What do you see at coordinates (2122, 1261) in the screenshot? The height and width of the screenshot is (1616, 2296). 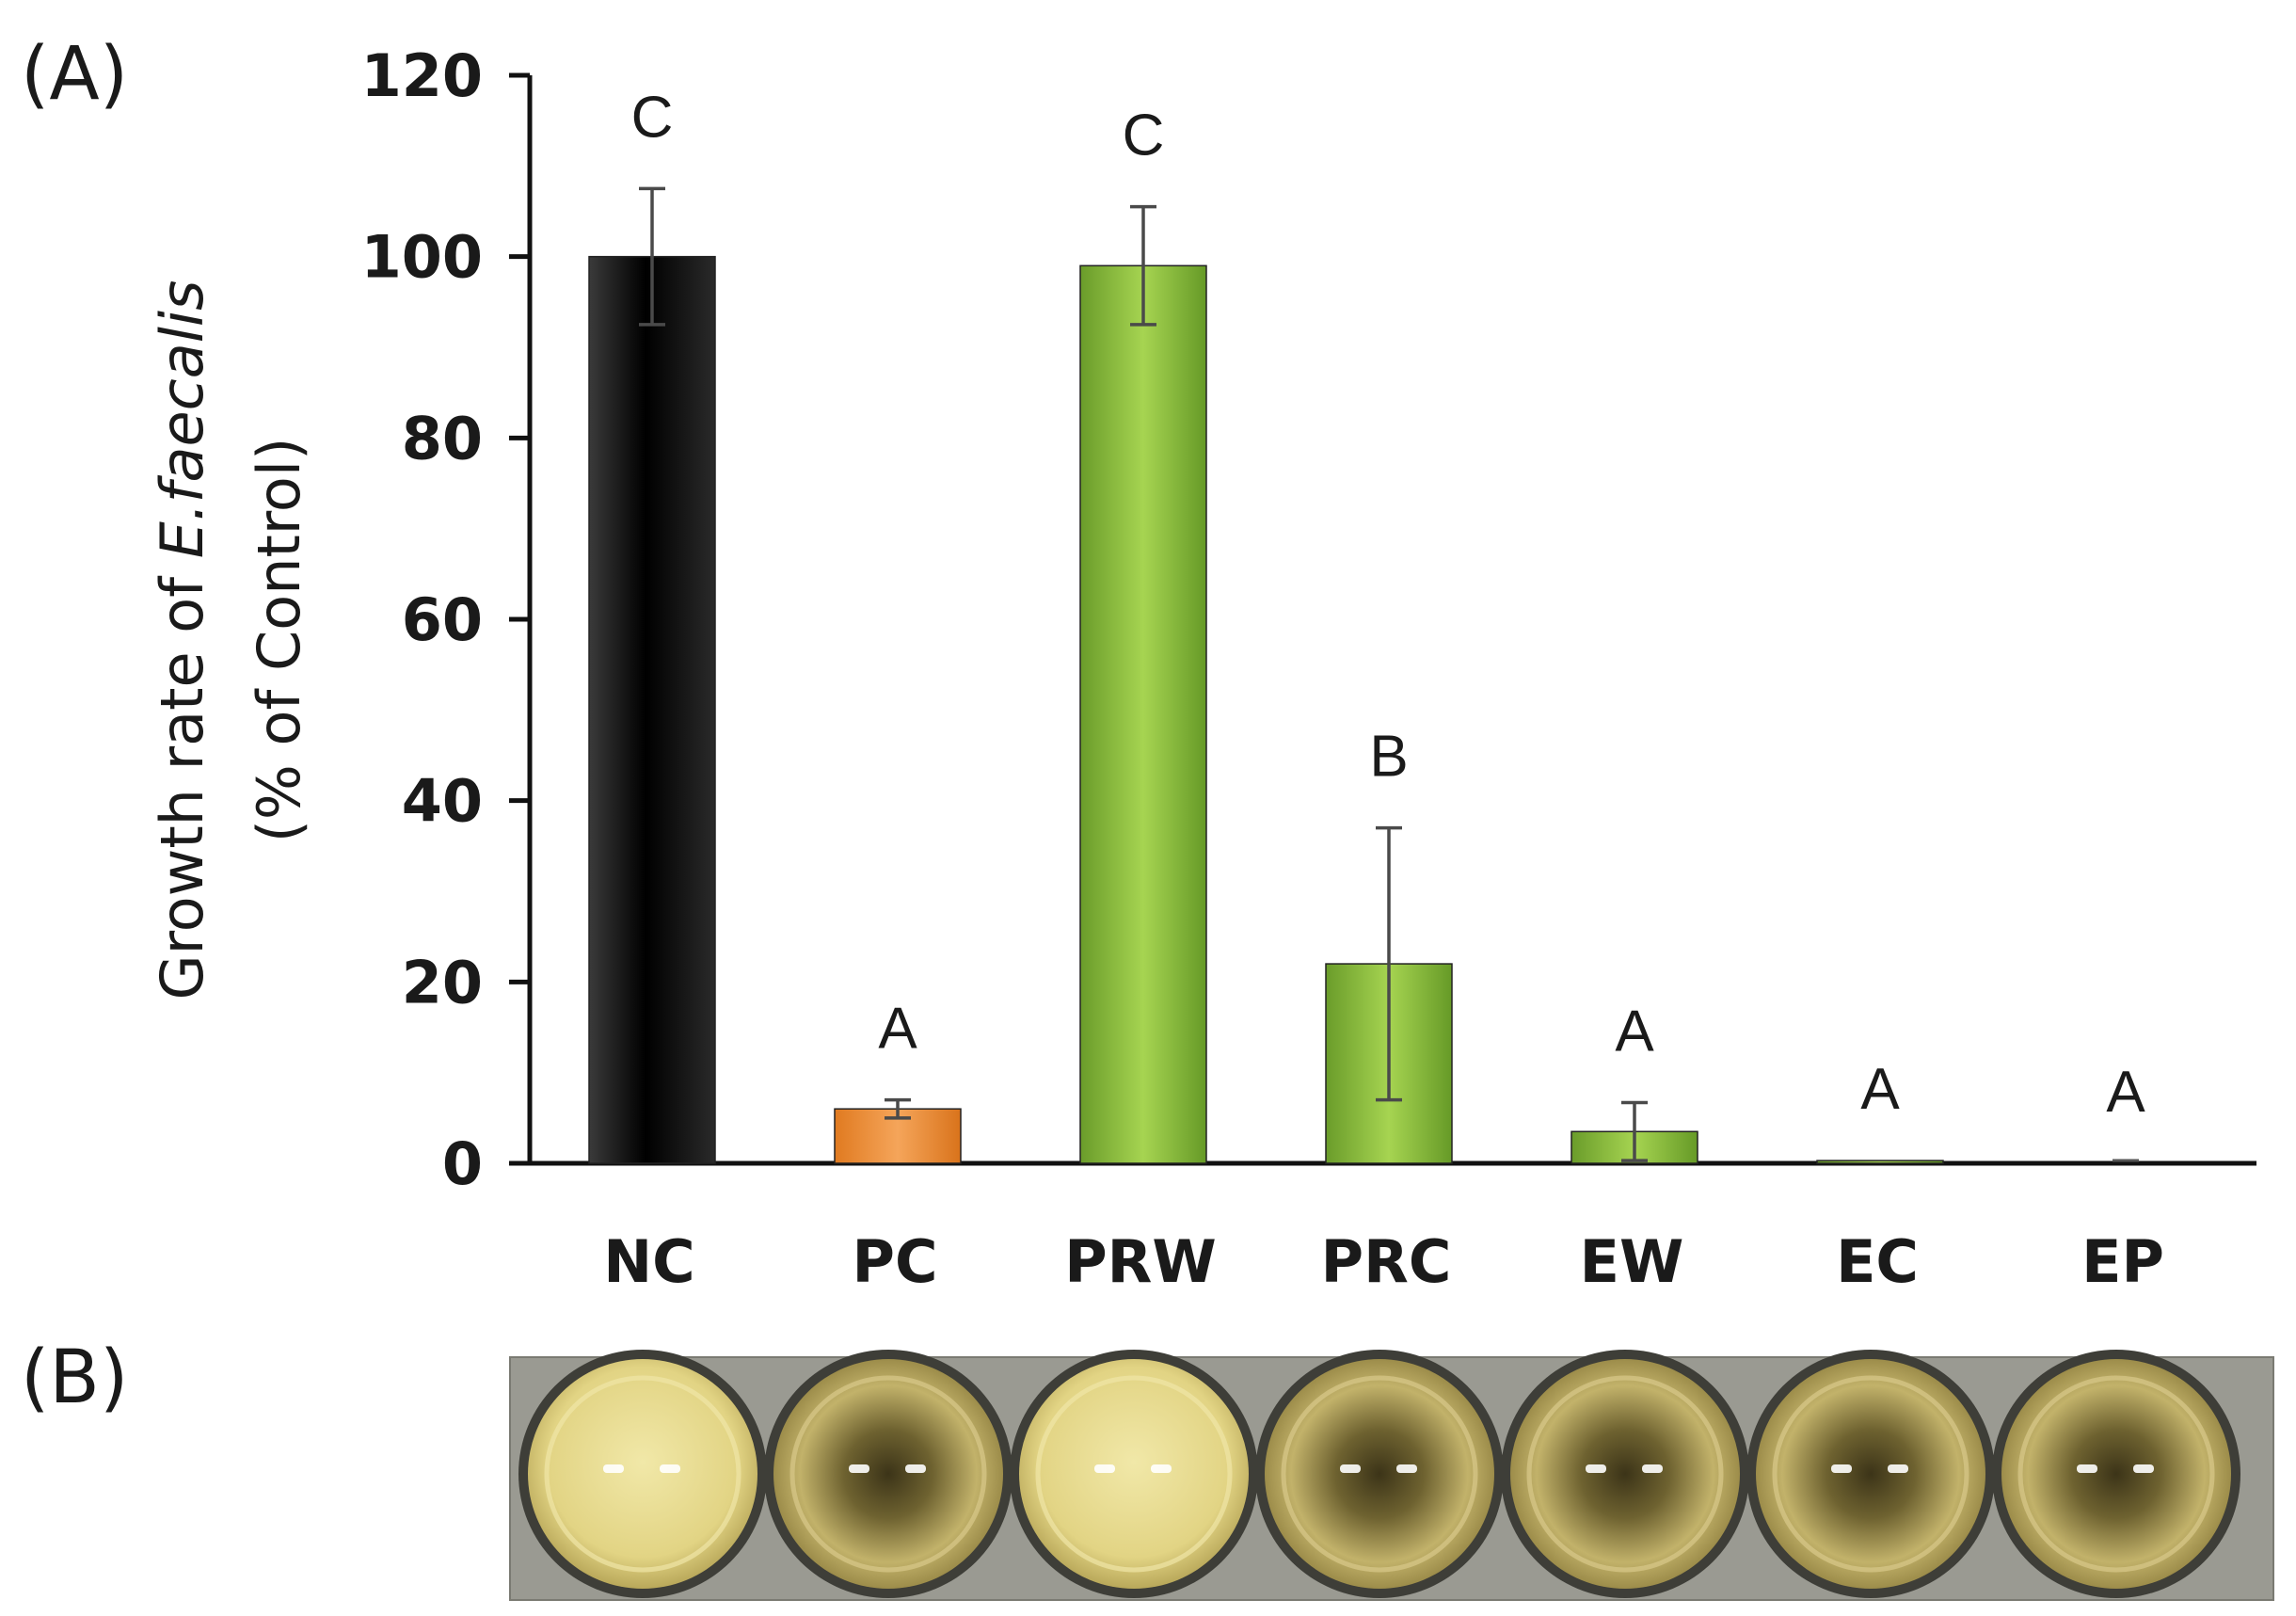 I see `category-label-ep: EP` at bounding box center [2122, 1261].